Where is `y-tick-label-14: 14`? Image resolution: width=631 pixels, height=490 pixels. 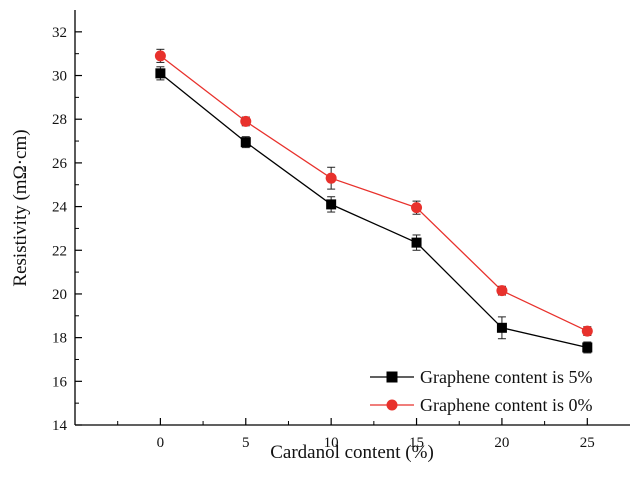 y-tick-label-14: 14 is located at coordinates (60, 426).